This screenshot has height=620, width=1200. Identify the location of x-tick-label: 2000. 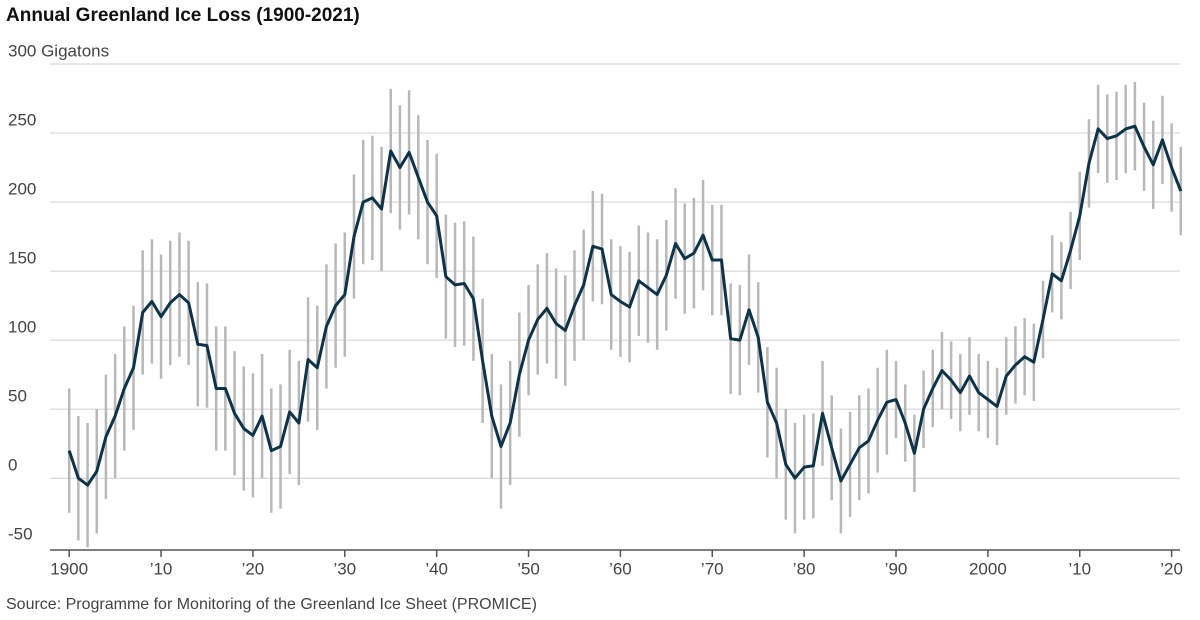
(988, 568).